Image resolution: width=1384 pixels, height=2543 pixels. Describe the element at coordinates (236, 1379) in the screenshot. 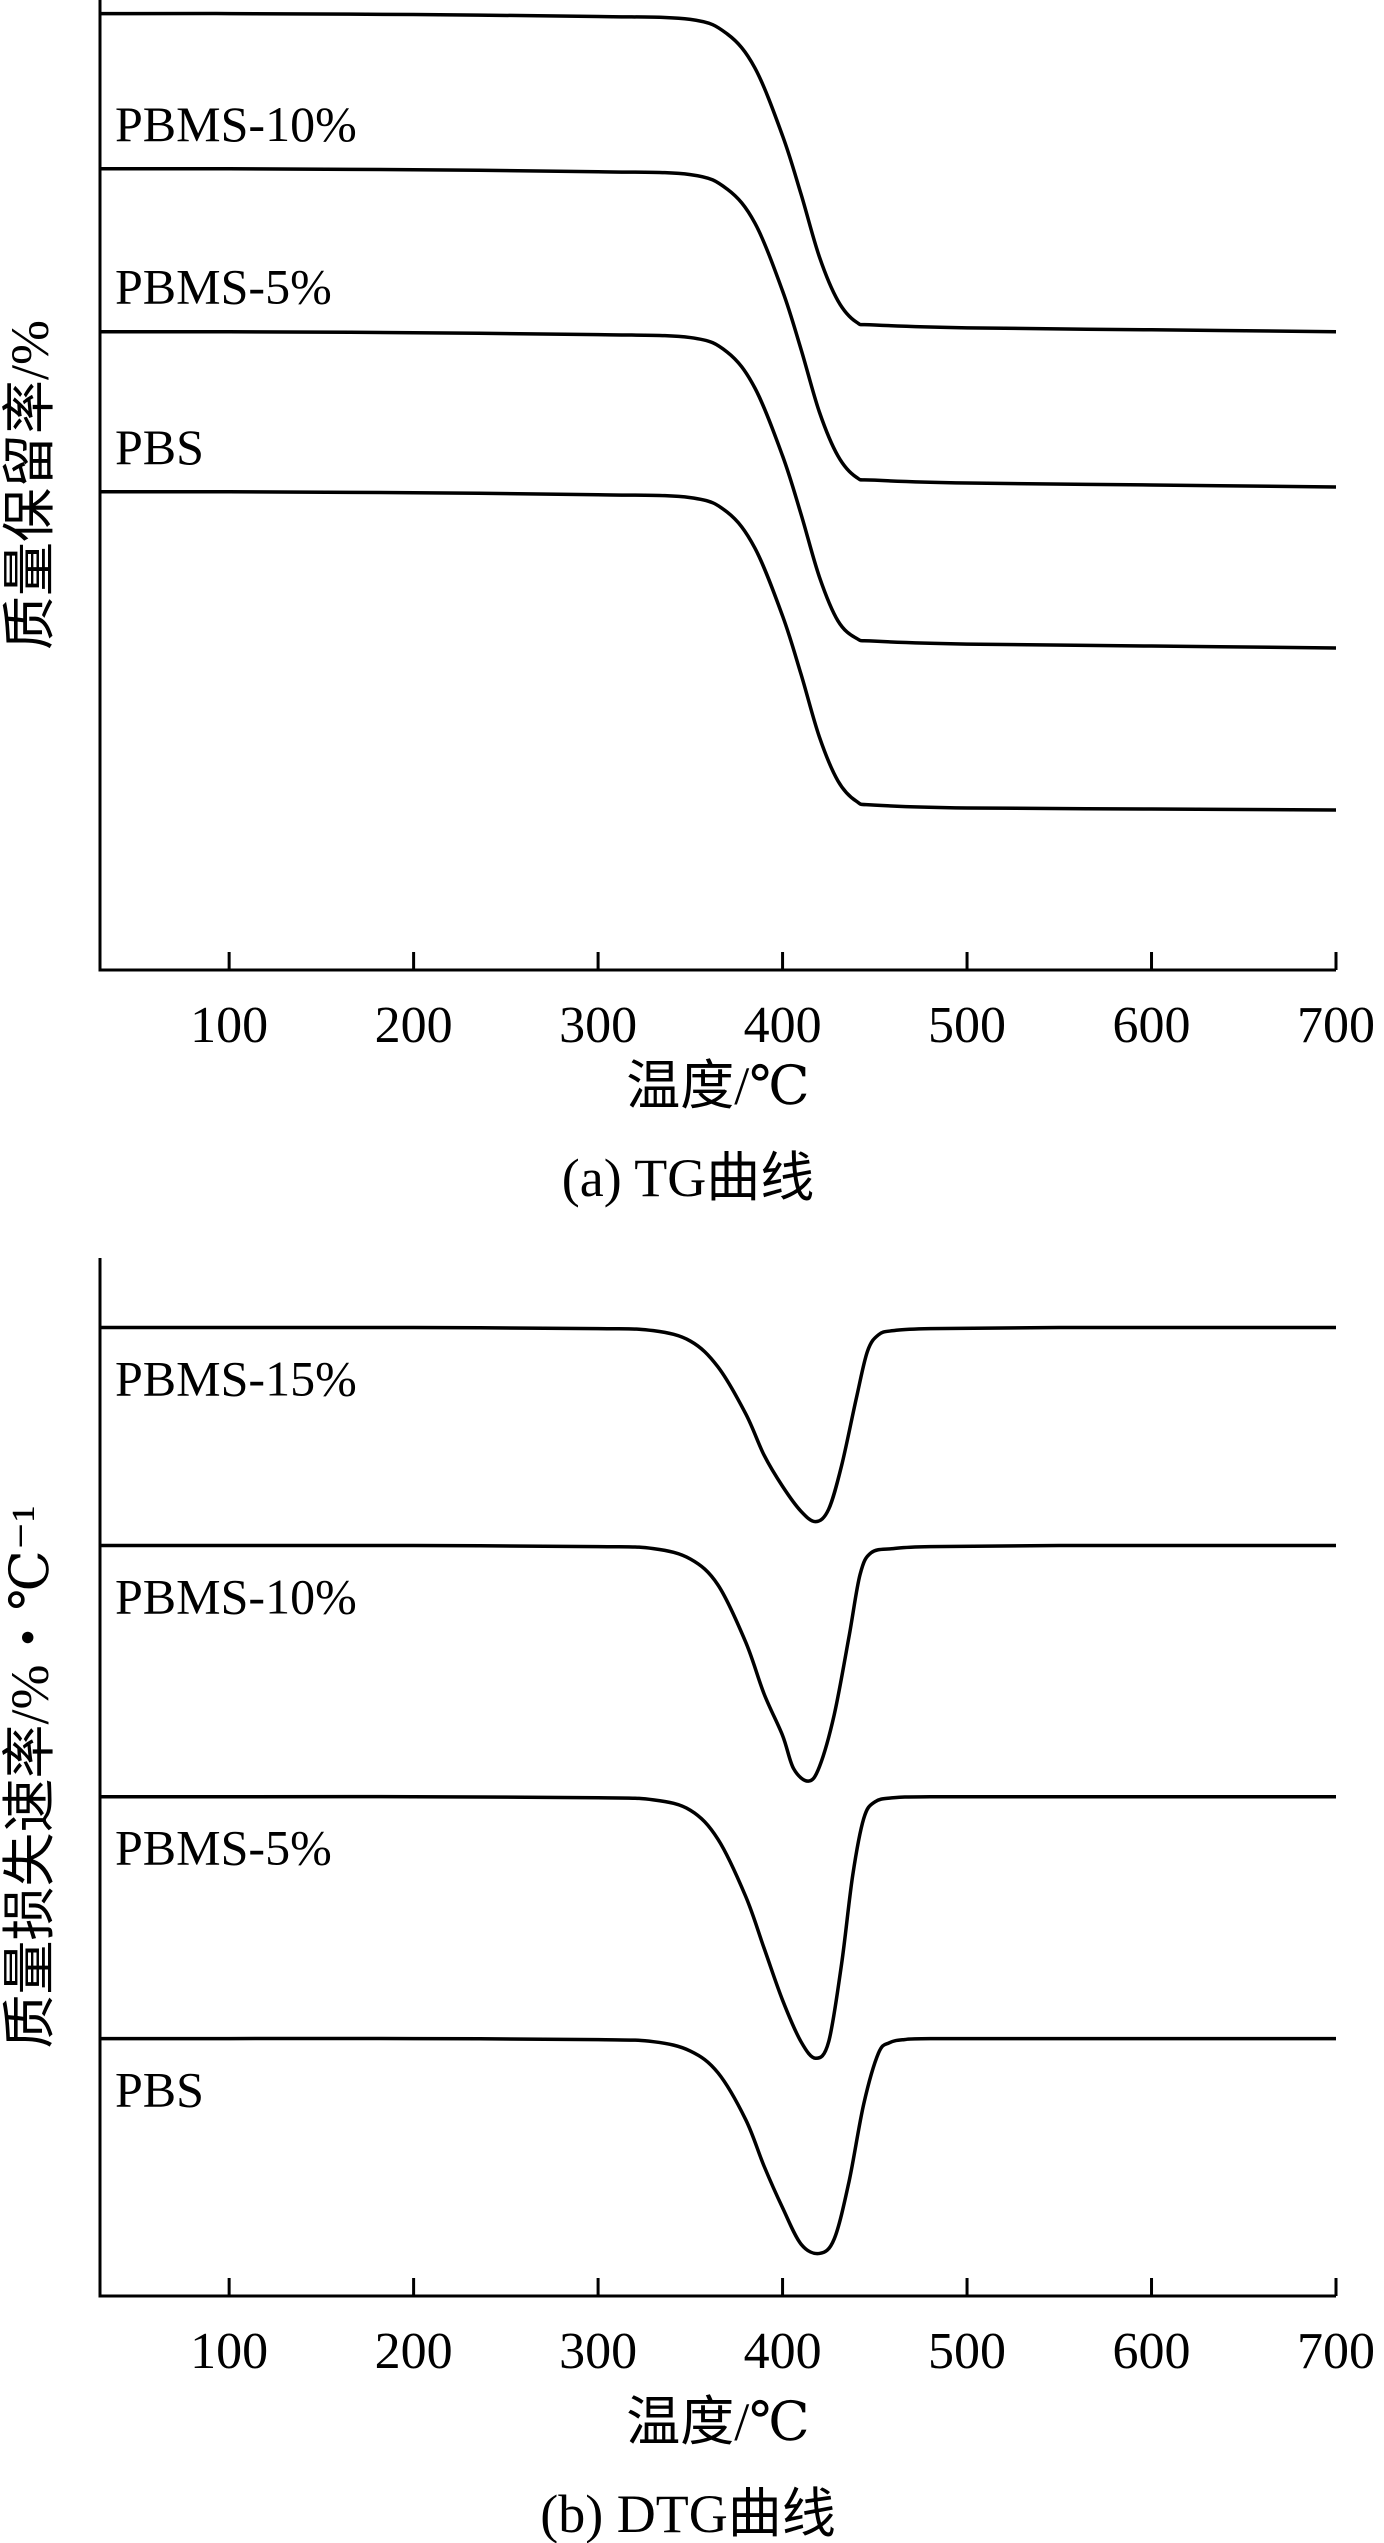

I see `series-label-pbms-15pct: PBMS-15%` at that location.